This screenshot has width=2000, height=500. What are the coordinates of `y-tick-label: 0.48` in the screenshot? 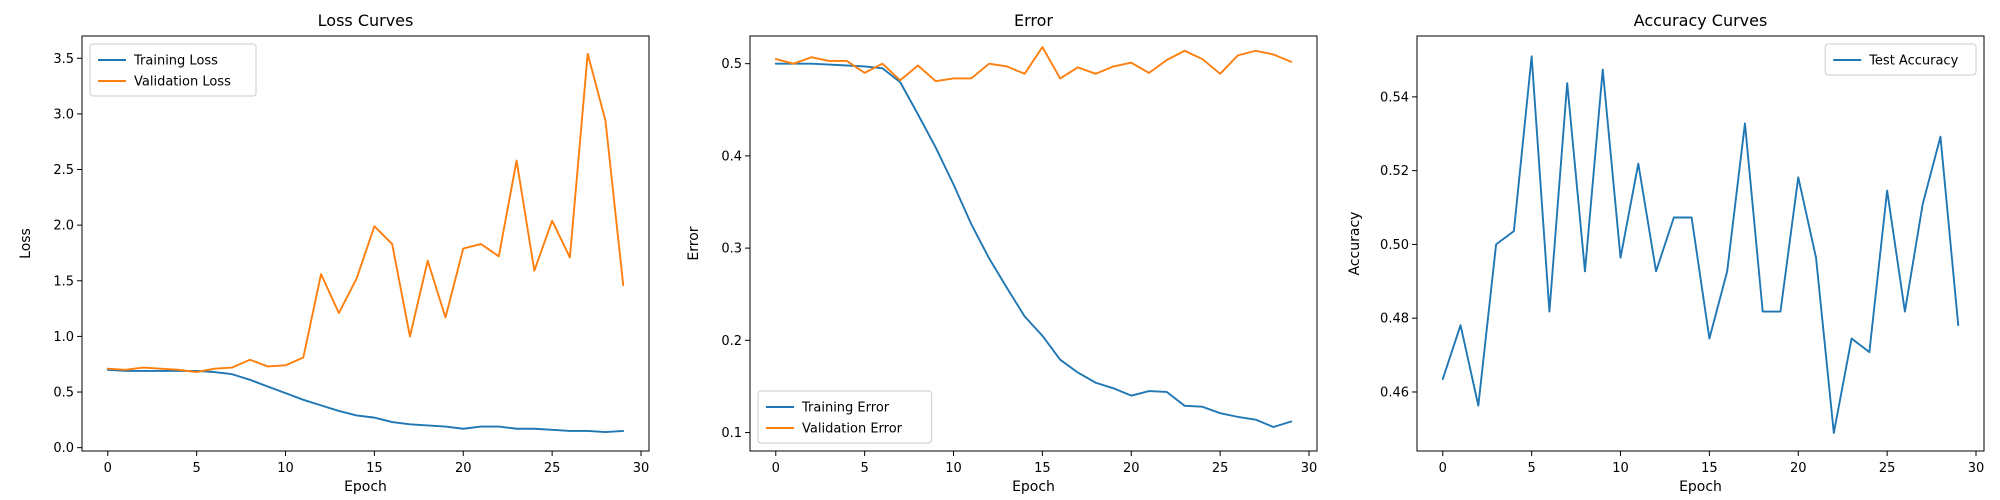 It's located at (1394, 319).